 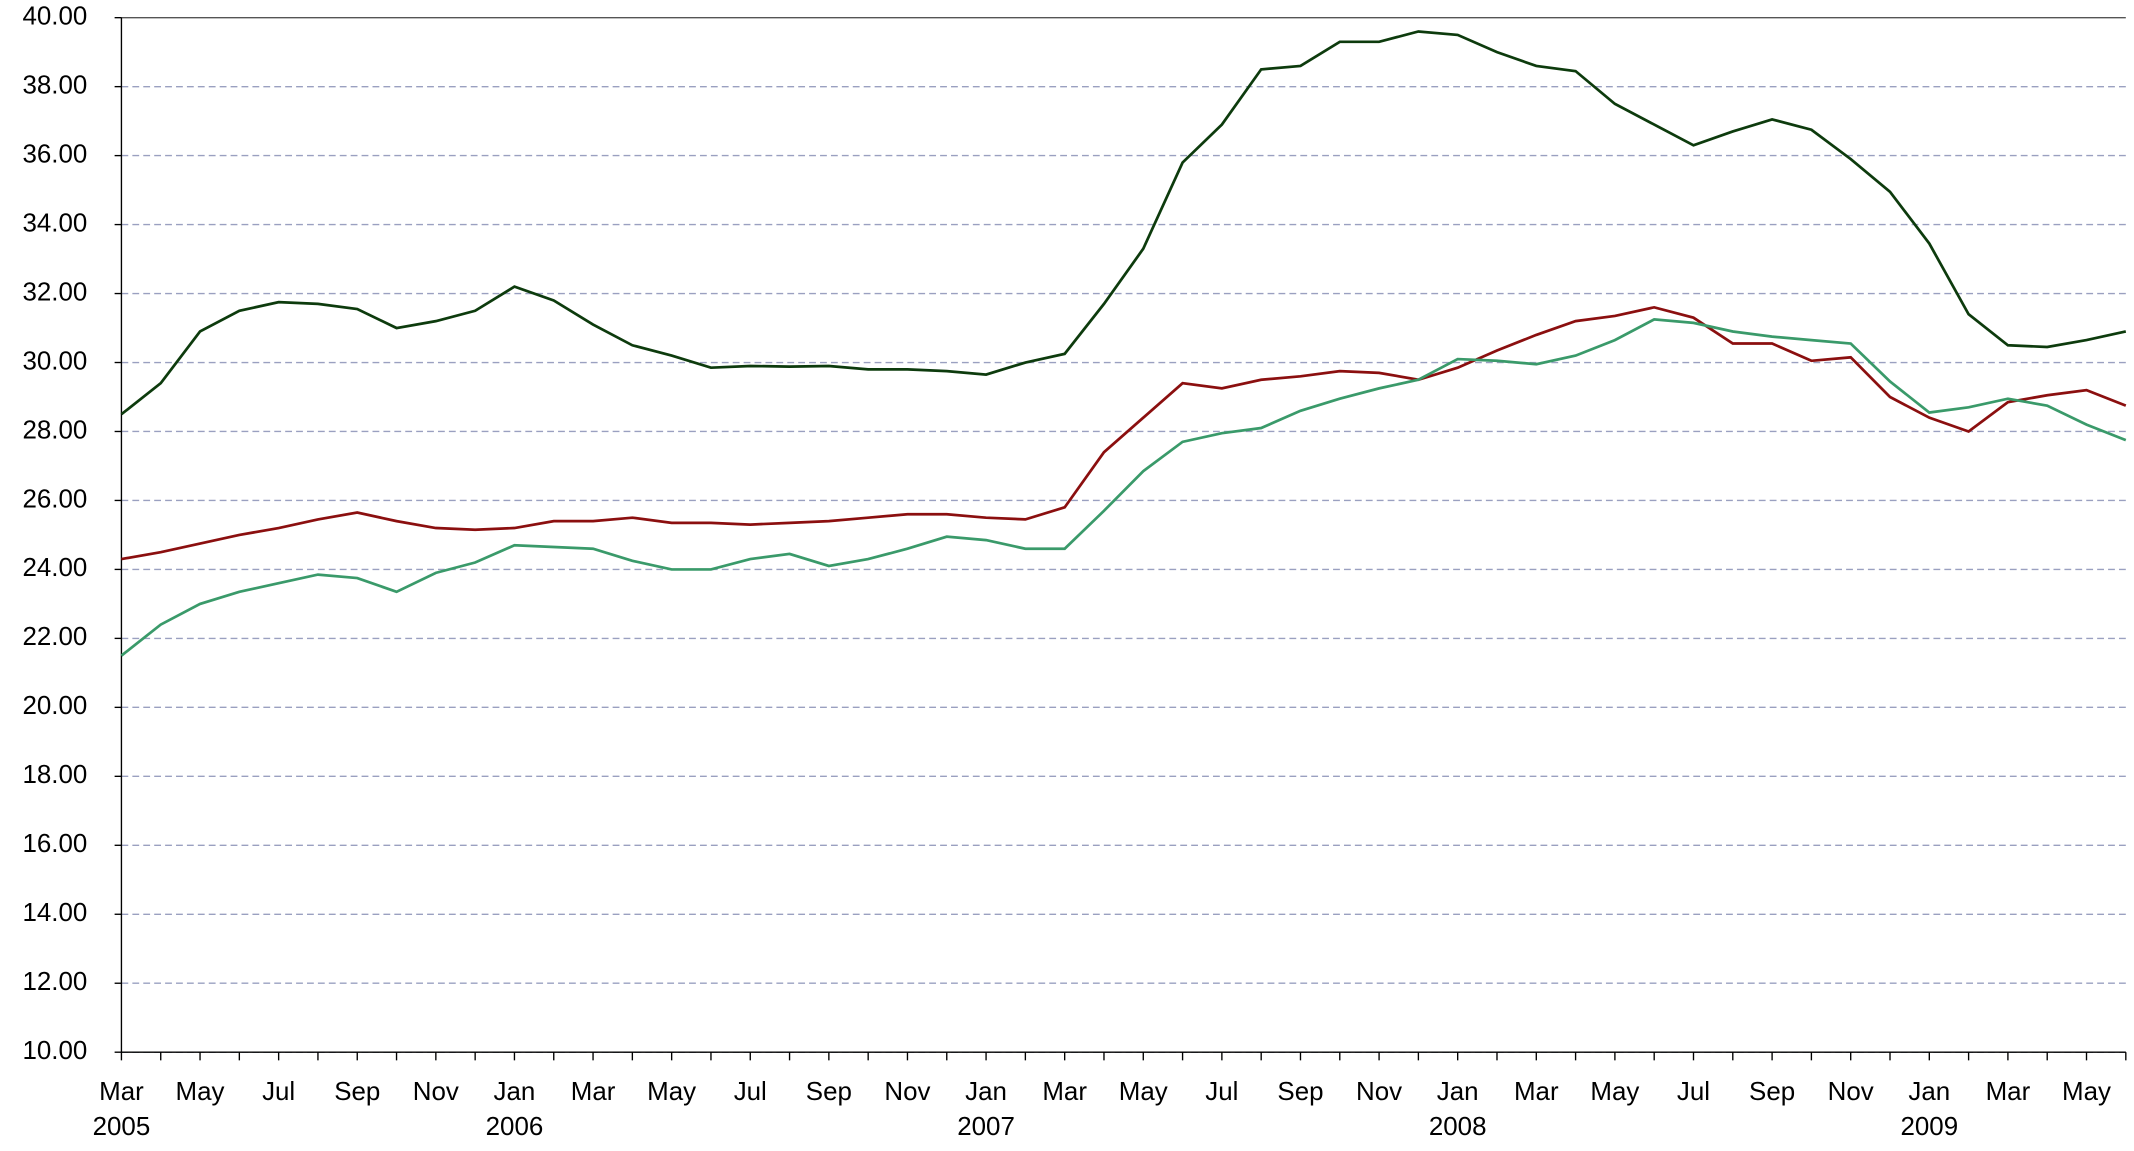 I want to click on y-tick-label: 10.00, so click(x=54, y=1051).